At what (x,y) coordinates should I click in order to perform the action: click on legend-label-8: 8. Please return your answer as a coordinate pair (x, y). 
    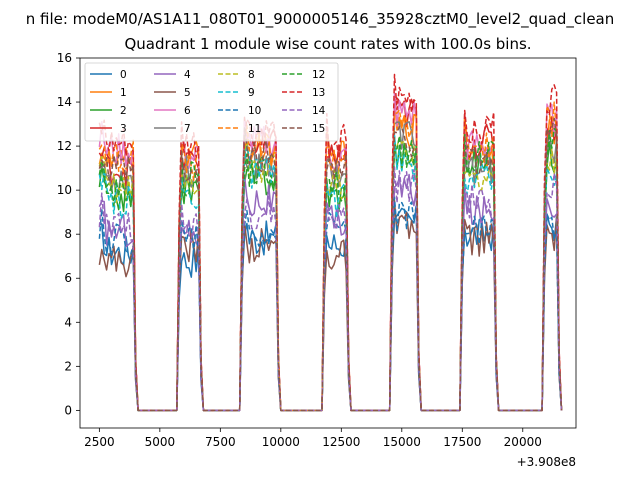
    Looking at the image, I should click on (251, 75).